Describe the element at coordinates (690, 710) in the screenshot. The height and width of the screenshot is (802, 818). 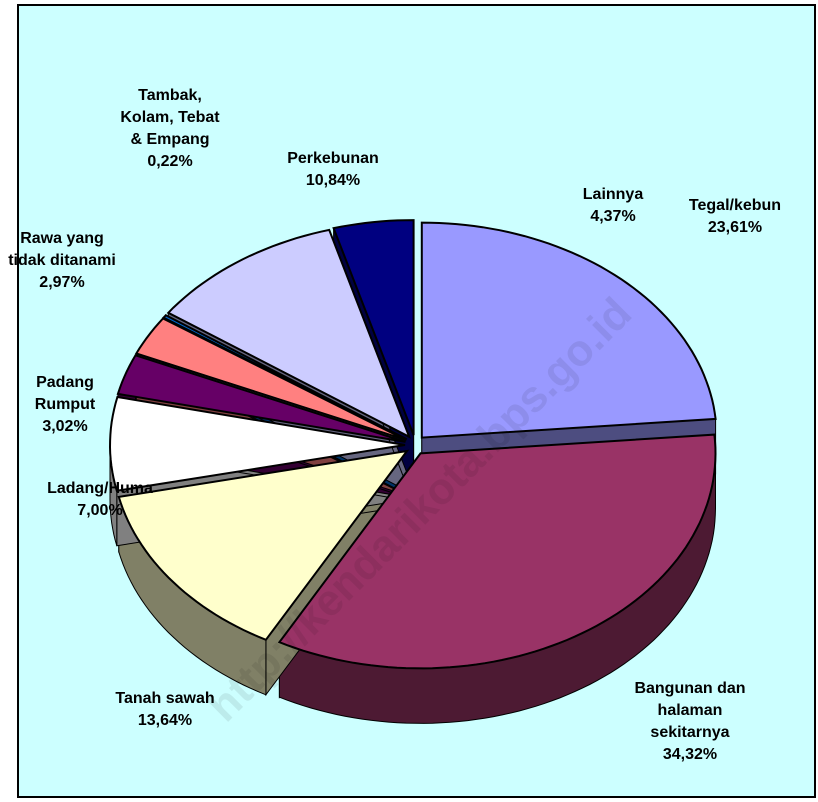
I see `category-label: Bangunan dan halaman sekitarnya` at that location.